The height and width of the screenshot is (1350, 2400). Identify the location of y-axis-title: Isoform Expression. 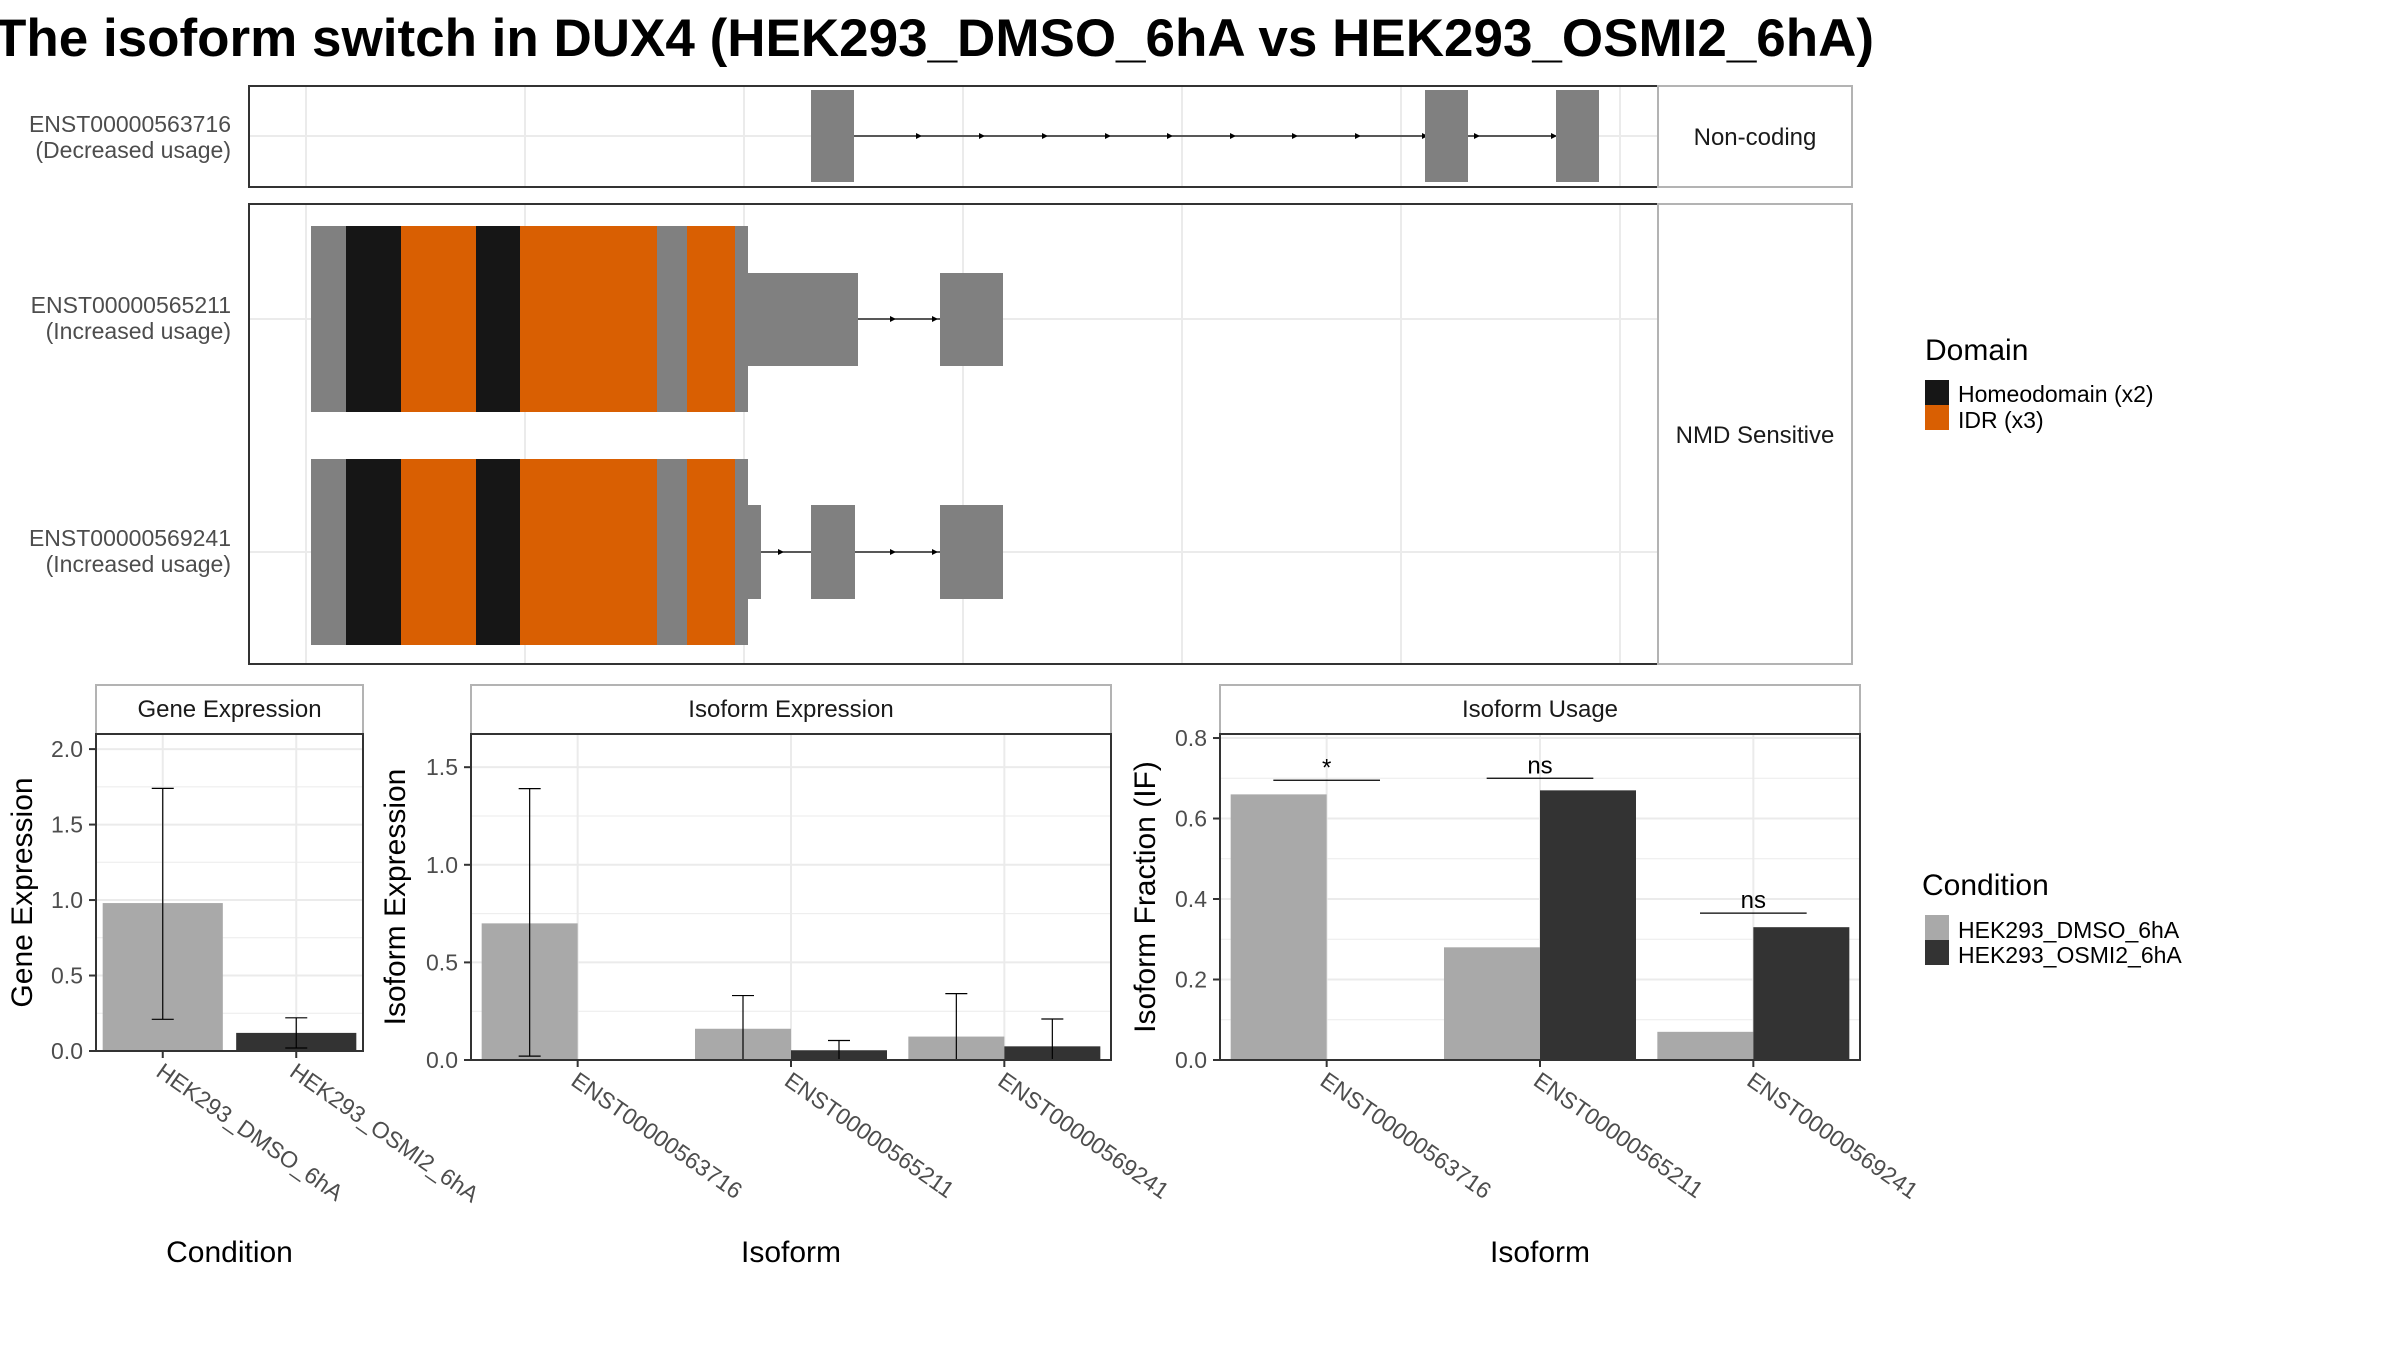
(395, 897).